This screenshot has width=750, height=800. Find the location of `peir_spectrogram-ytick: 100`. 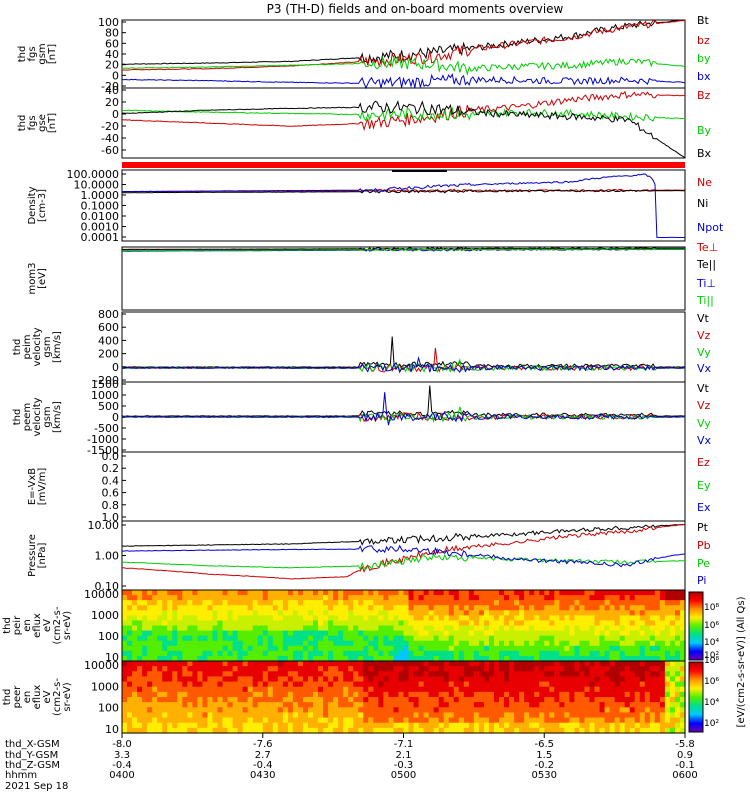

peir_spectrogram-ytick: 100 is located at coordinates (108, 636).